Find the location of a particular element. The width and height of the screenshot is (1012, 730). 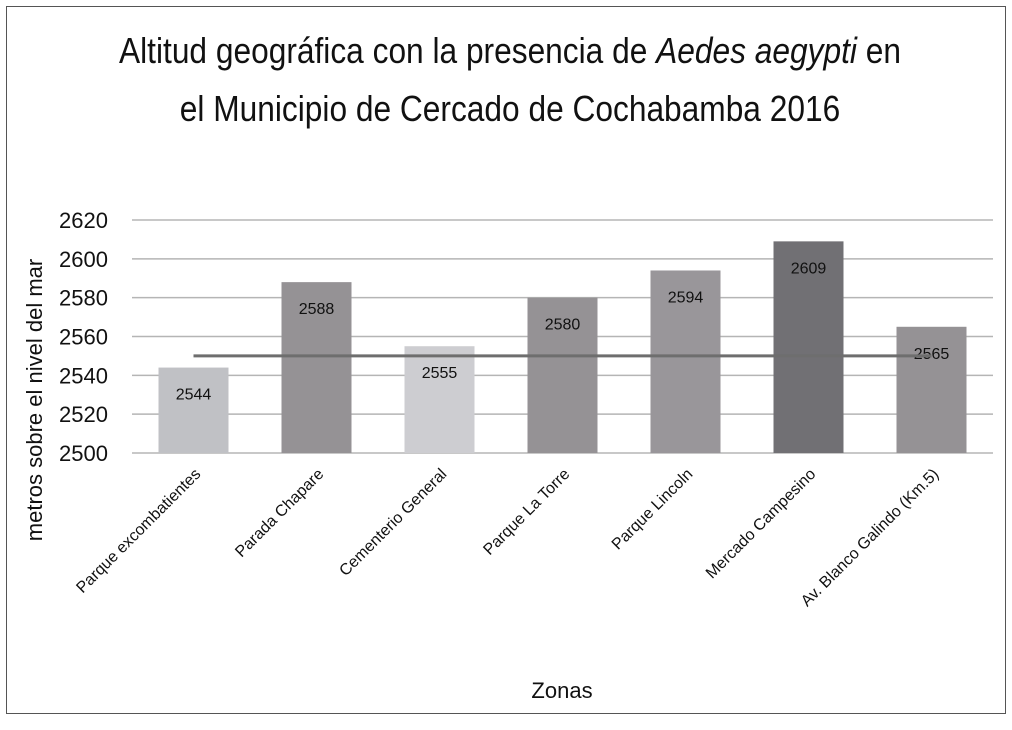

y-axis-label: metros sobre el nivel del mar is located at coordinates (34, 400).